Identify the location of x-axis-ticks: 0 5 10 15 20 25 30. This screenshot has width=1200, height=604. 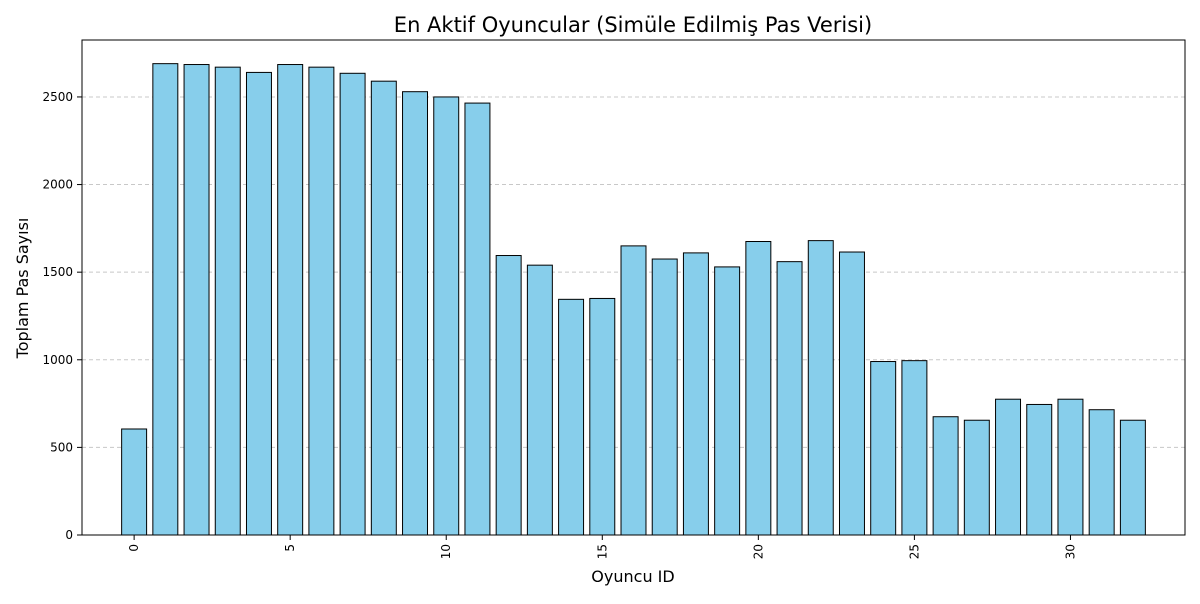
(602, 547).